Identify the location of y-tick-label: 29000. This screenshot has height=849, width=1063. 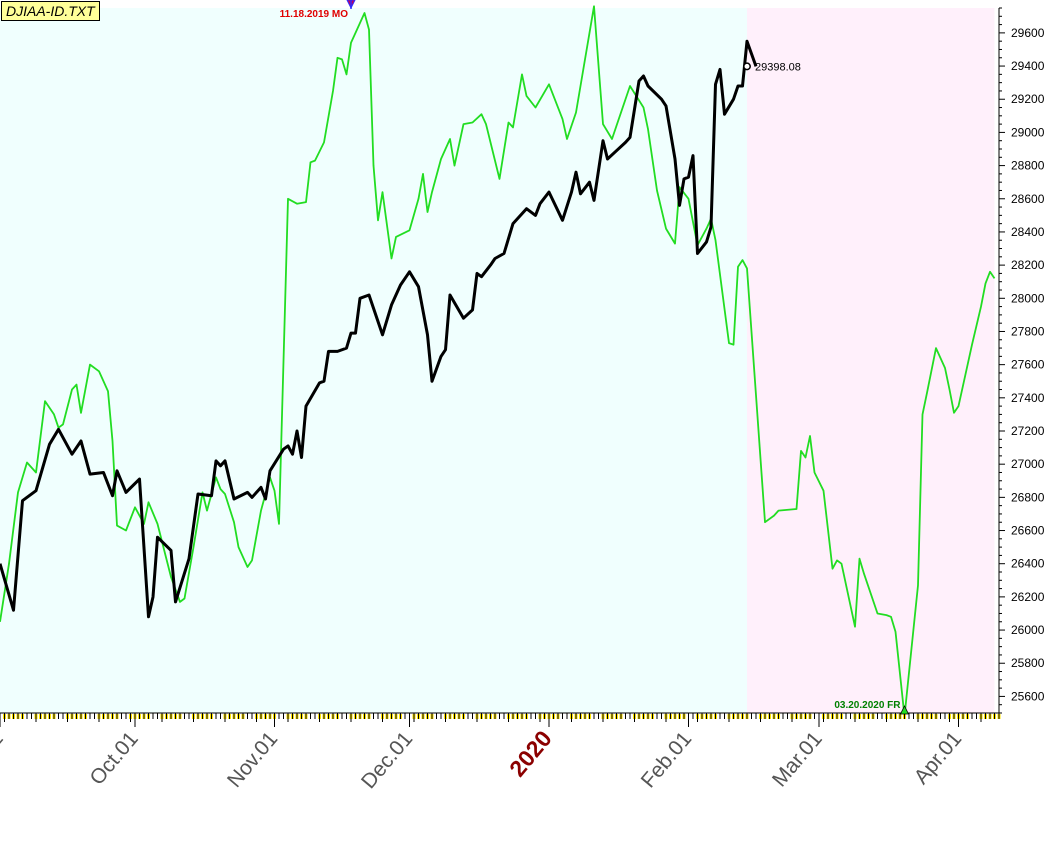
(1028, 132).